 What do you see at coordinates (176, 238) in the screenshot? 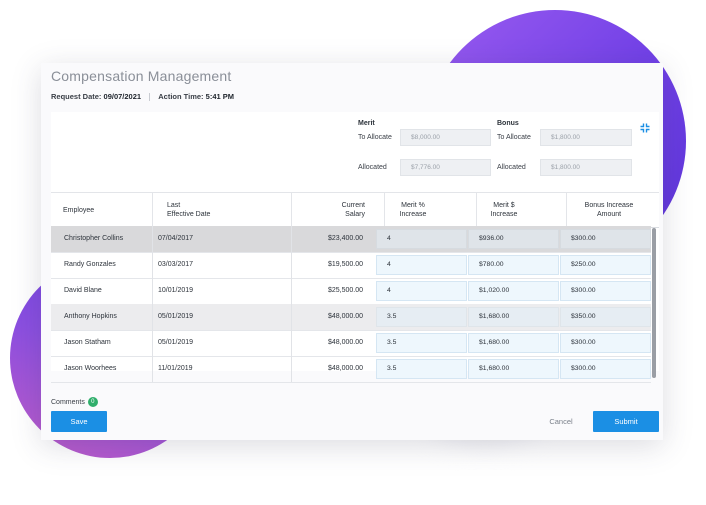
I see `effective-date: 07/04/2017` at bounding box center [176, 238].